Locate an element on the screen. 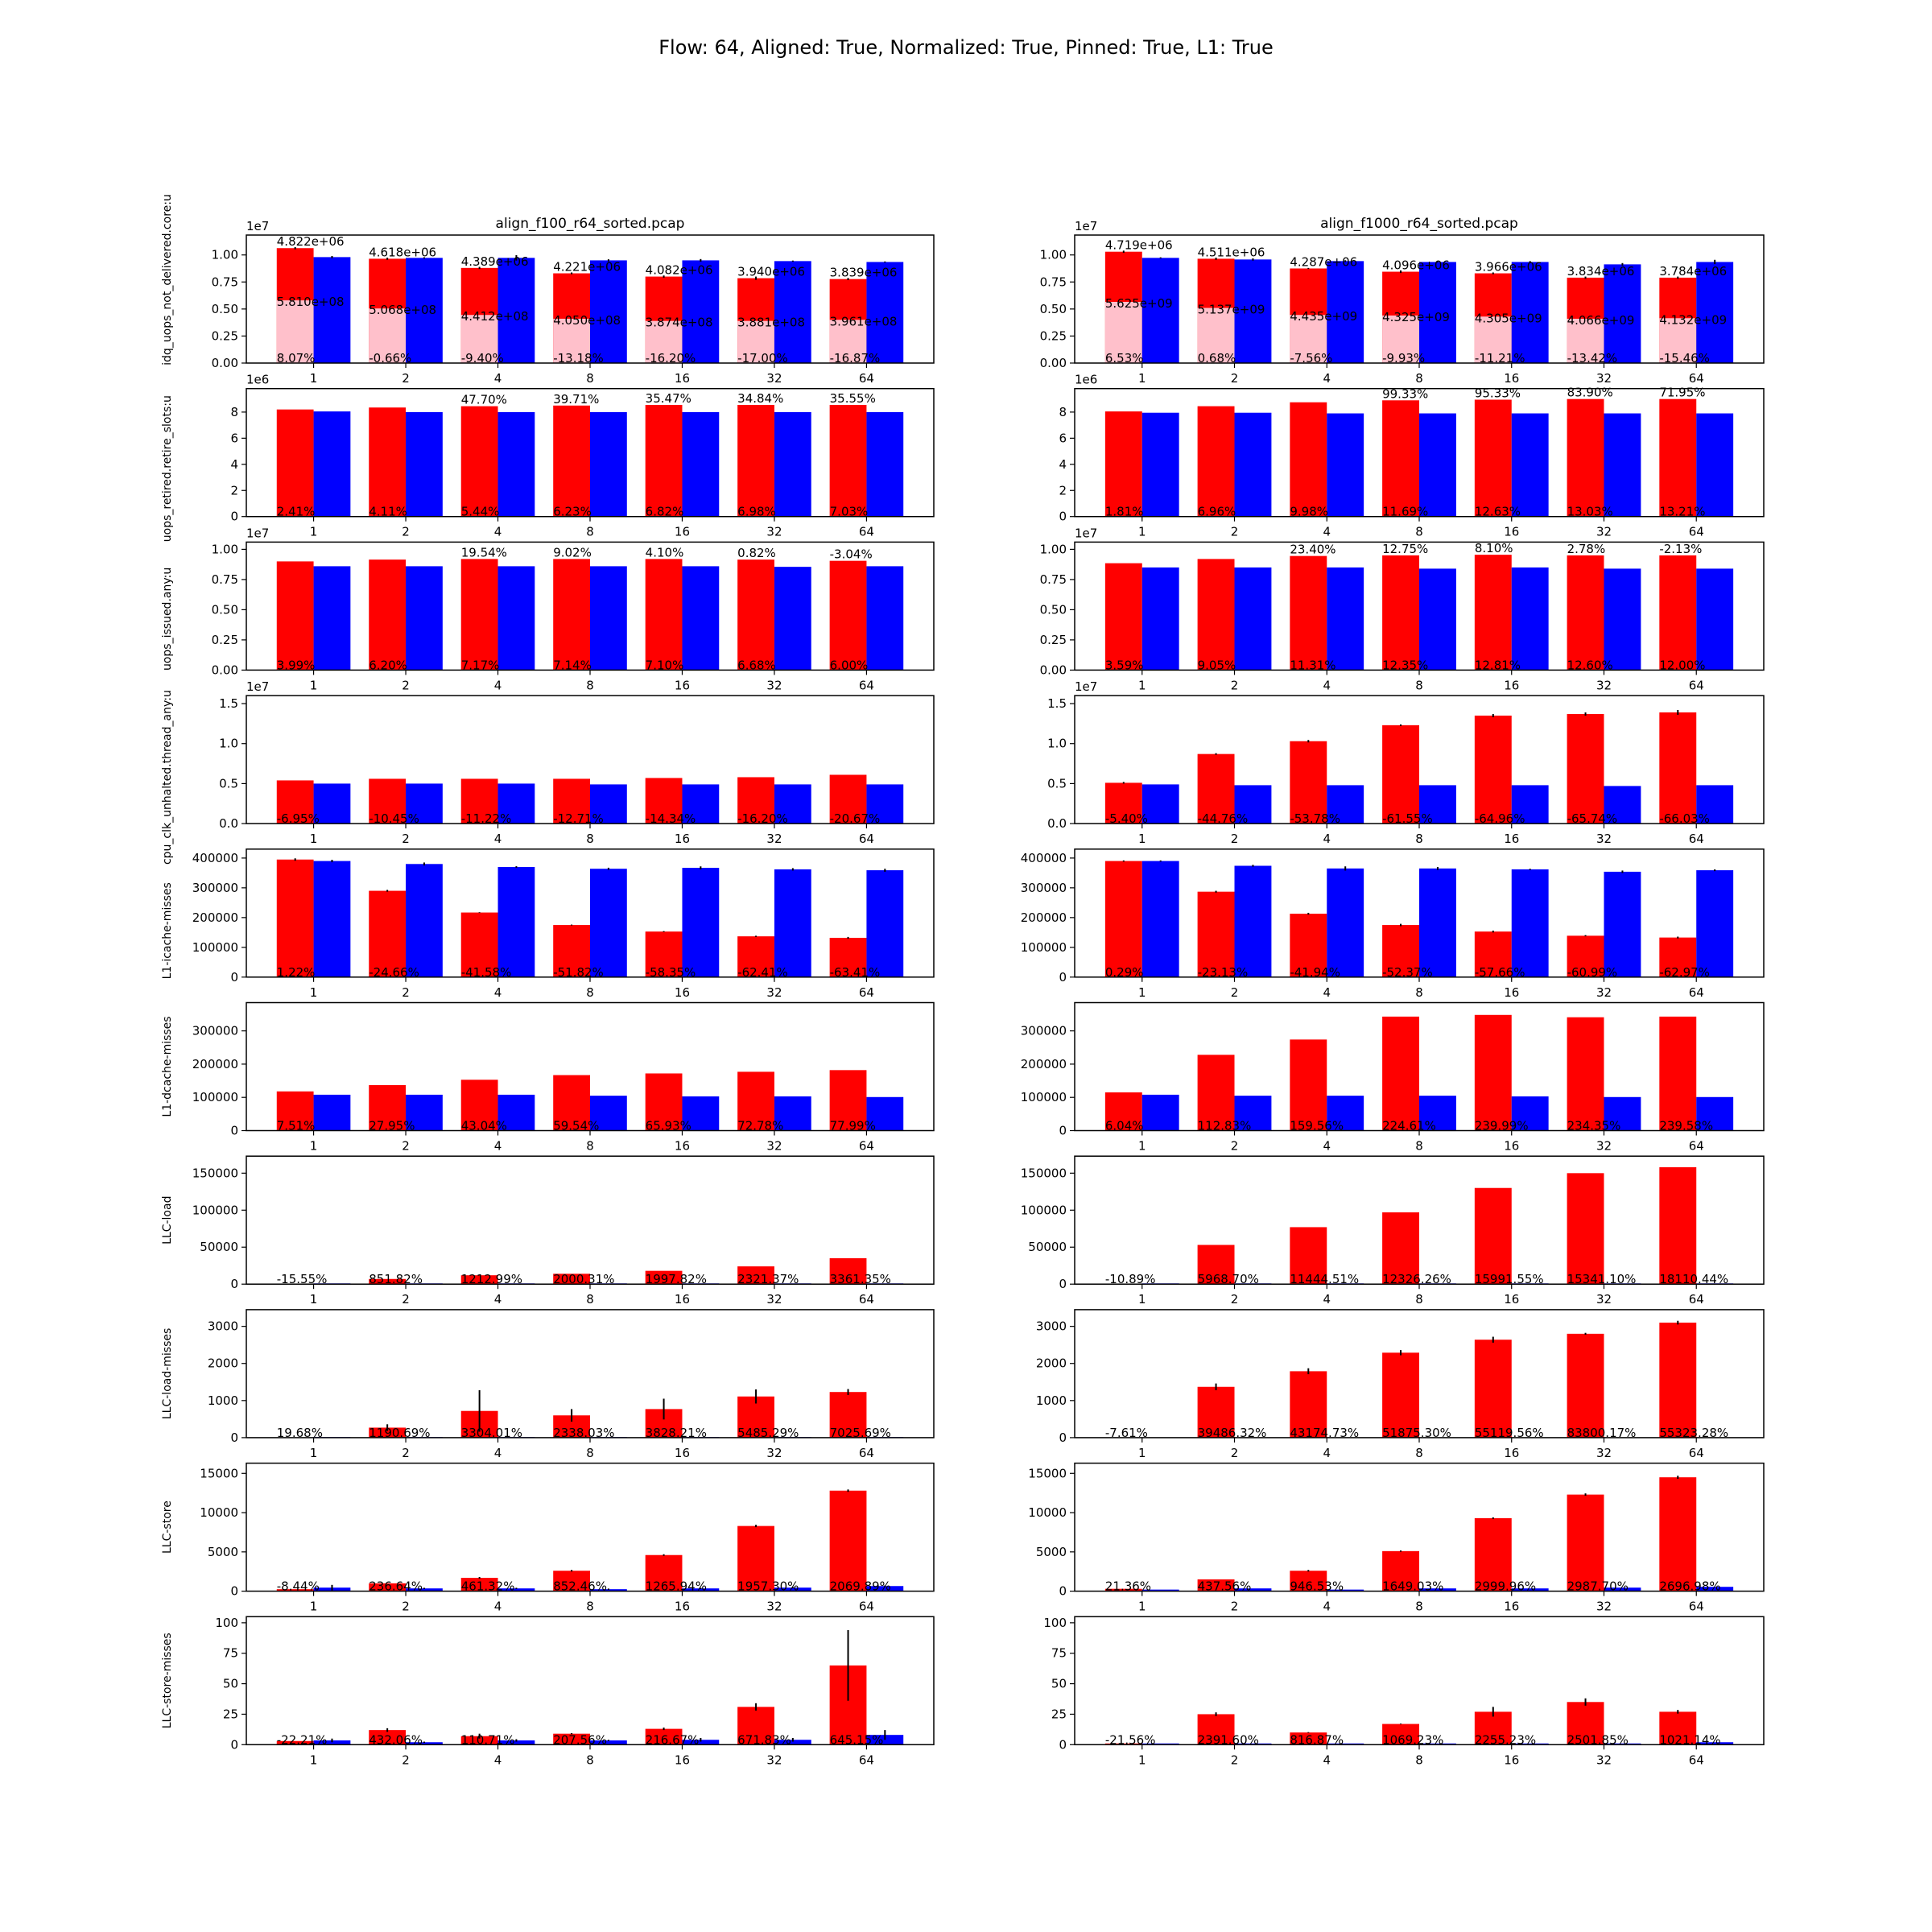  percent-label: 2000.31% is located at coordinates (583, 1279).